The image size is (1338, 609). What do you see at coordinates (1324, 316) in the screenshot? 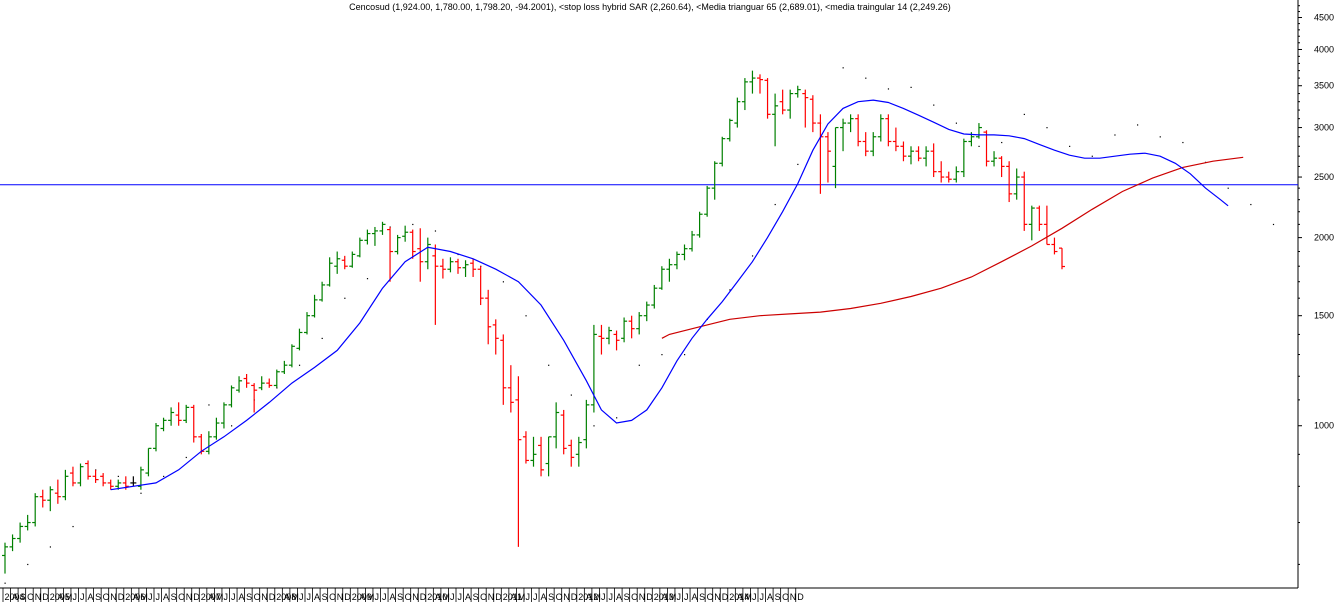
I see `y-tick-label: 1500` at bounding box center [1324, 316].